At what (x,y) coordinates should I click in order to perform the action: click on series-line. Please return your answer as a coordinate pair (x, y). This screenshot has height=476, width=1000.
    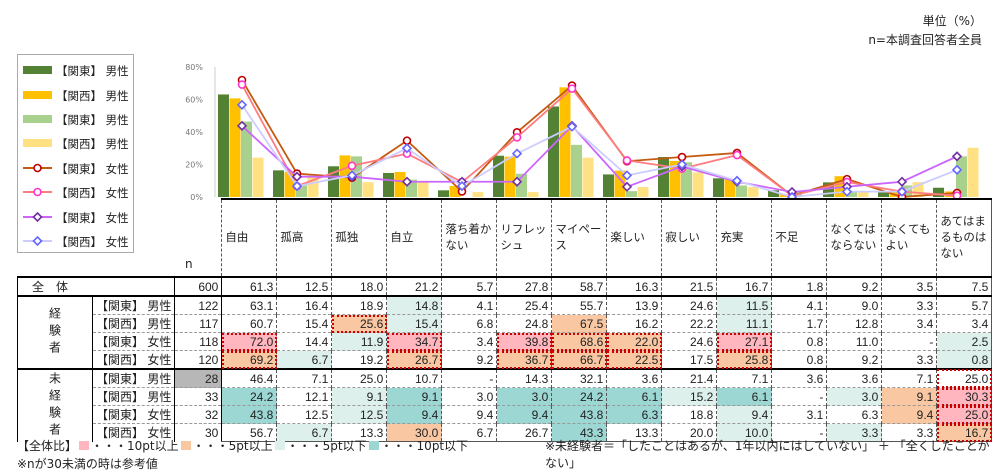
    Looking at the image, I should click on (599, 151).